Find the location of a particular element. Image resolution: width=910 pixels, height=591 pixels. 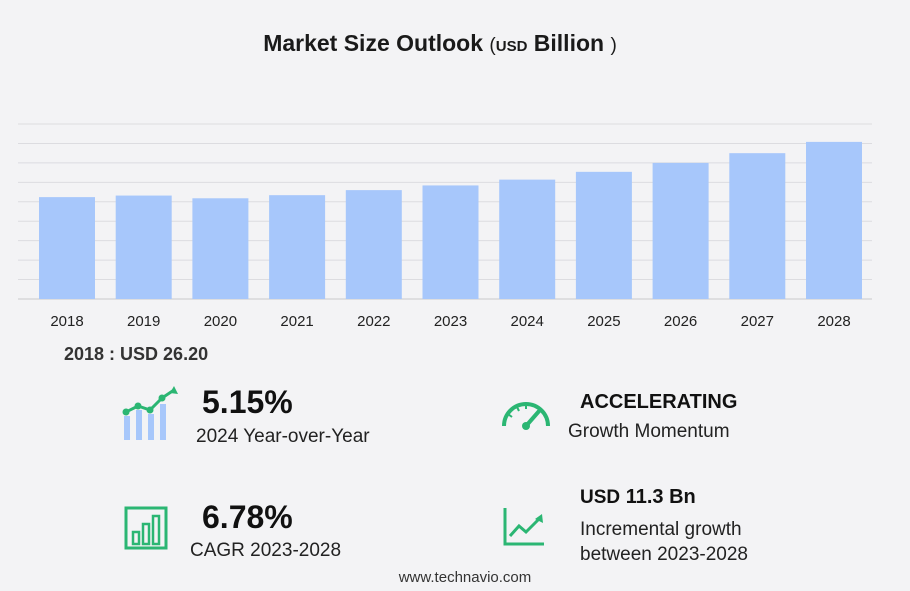

incremental-value: USD 11.3 Bn is located at coordinates (638, 497).